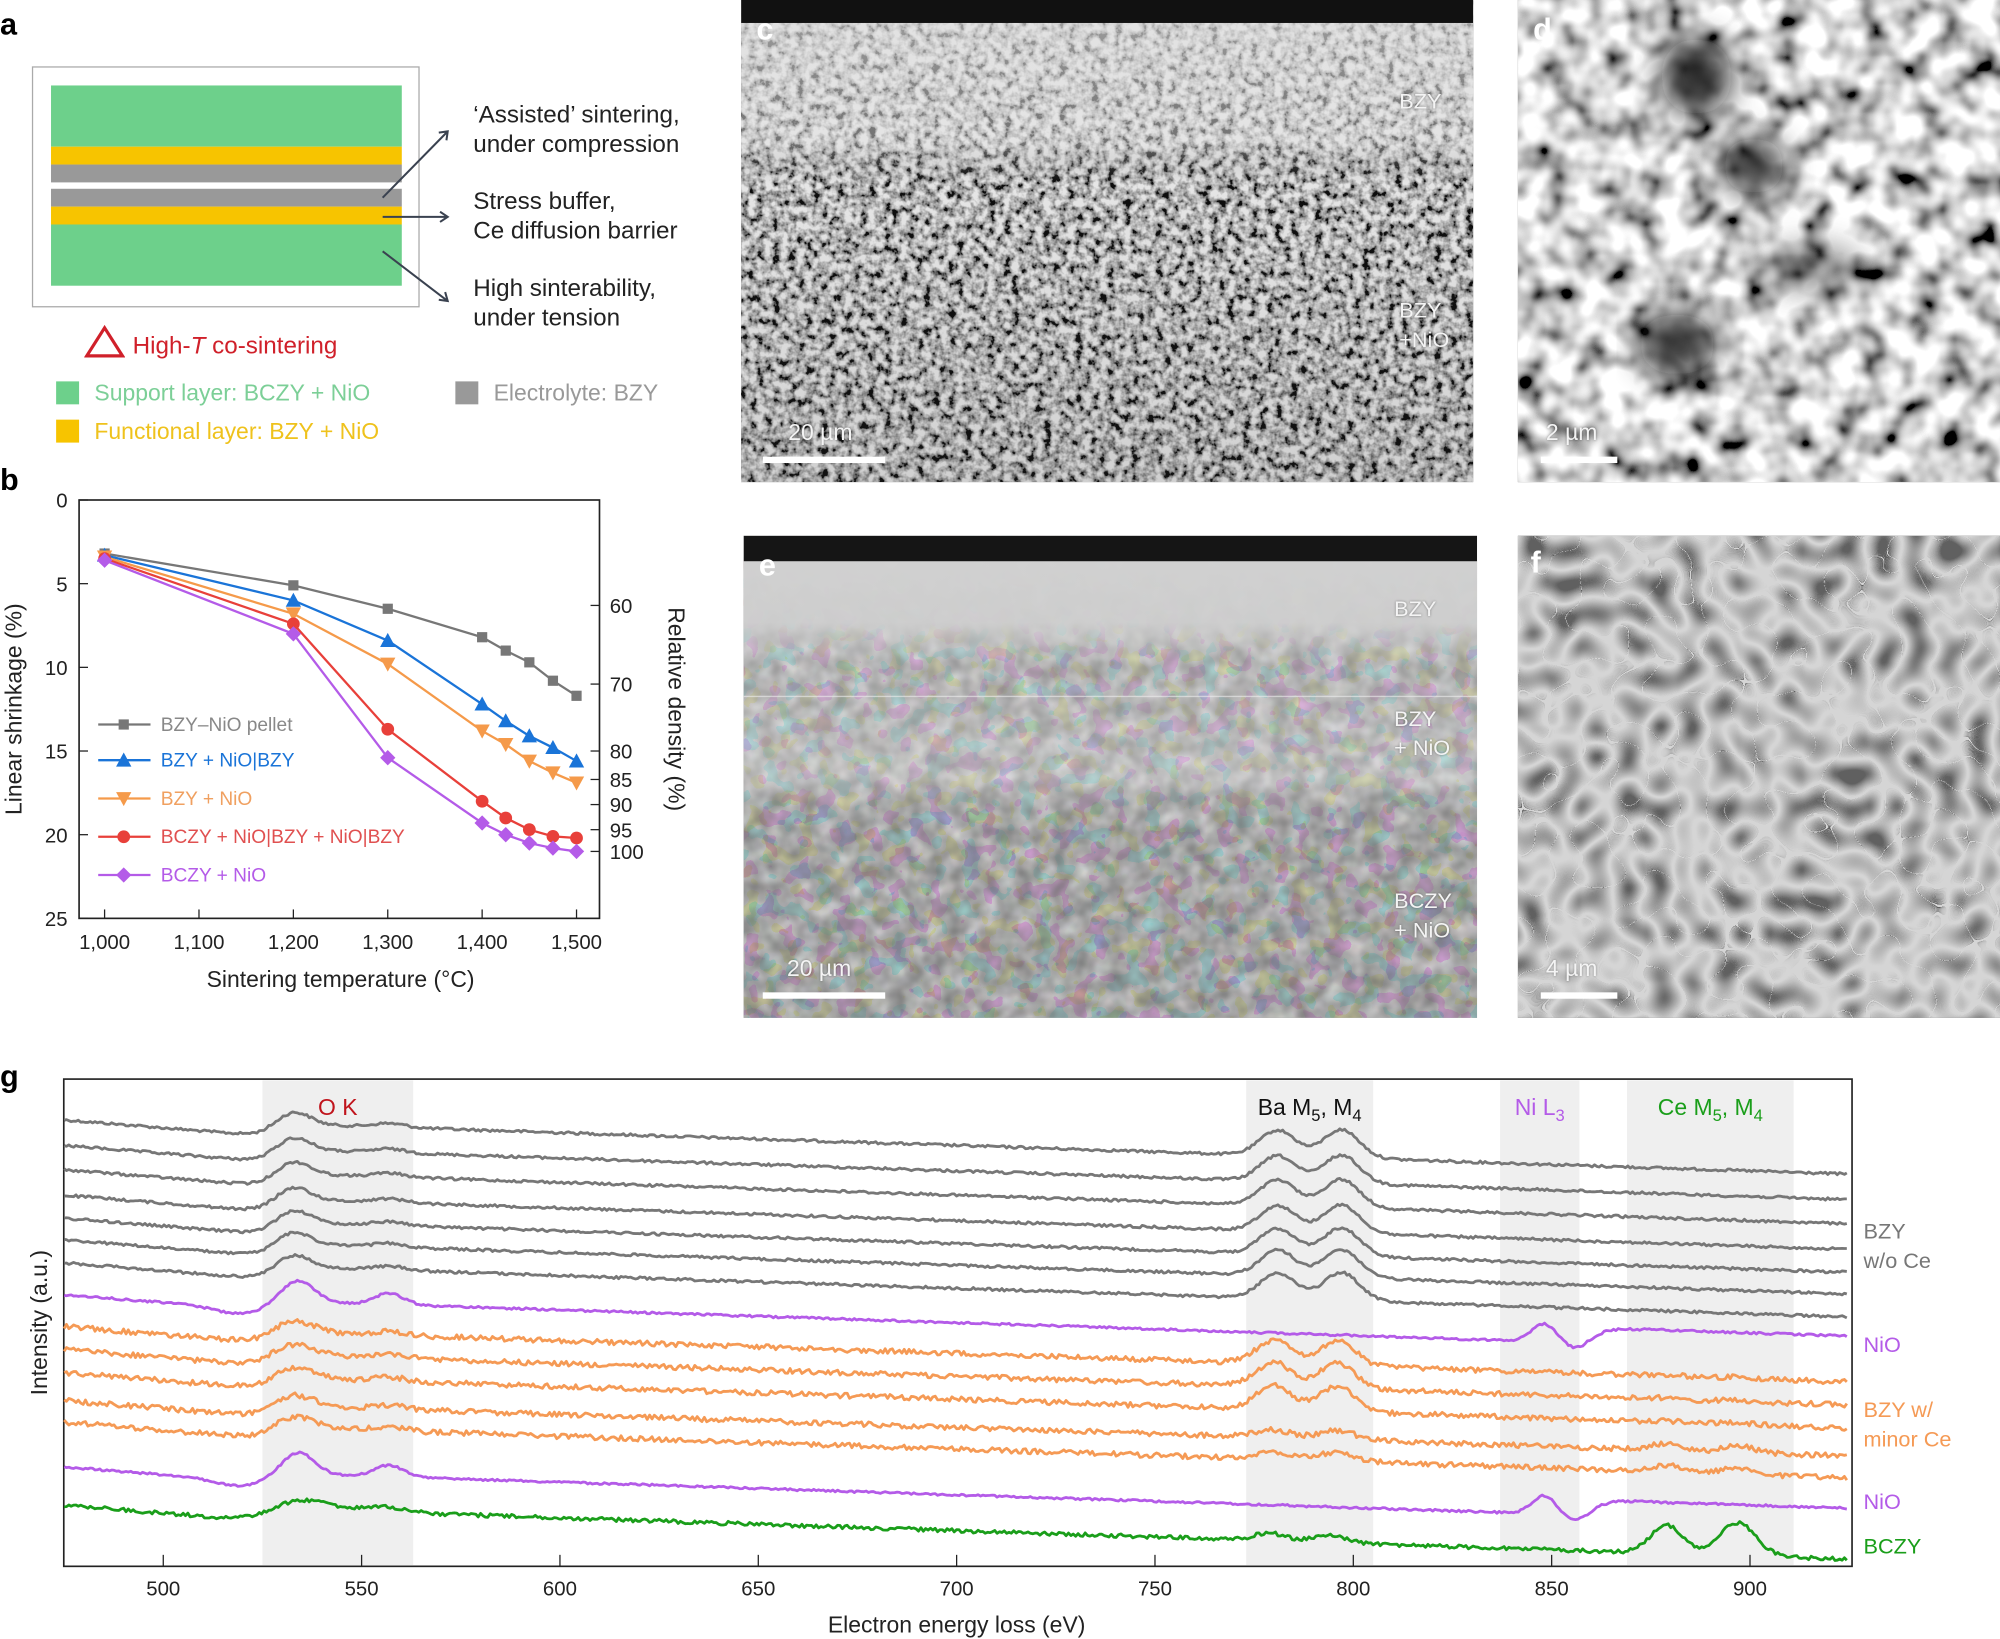 This screenshot has height=1639, width=2000. What do you see at coordinates (210, 342) in the screenshot?
I see `co-sintering-condition: High-T co-sintering` at bounding box center [210, 342].